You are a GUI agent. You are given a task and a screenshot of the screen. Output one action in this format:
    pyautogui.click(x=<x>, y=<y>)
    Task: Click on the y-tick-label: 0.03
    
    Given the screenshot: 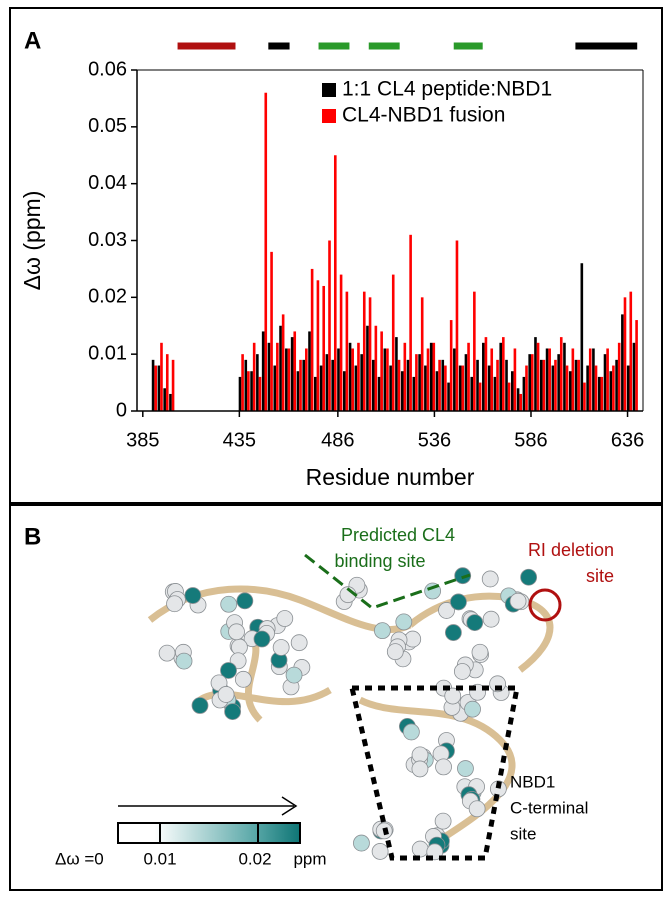 What is the action you would take?
    pyautogui.click(x=107, y=240)
    